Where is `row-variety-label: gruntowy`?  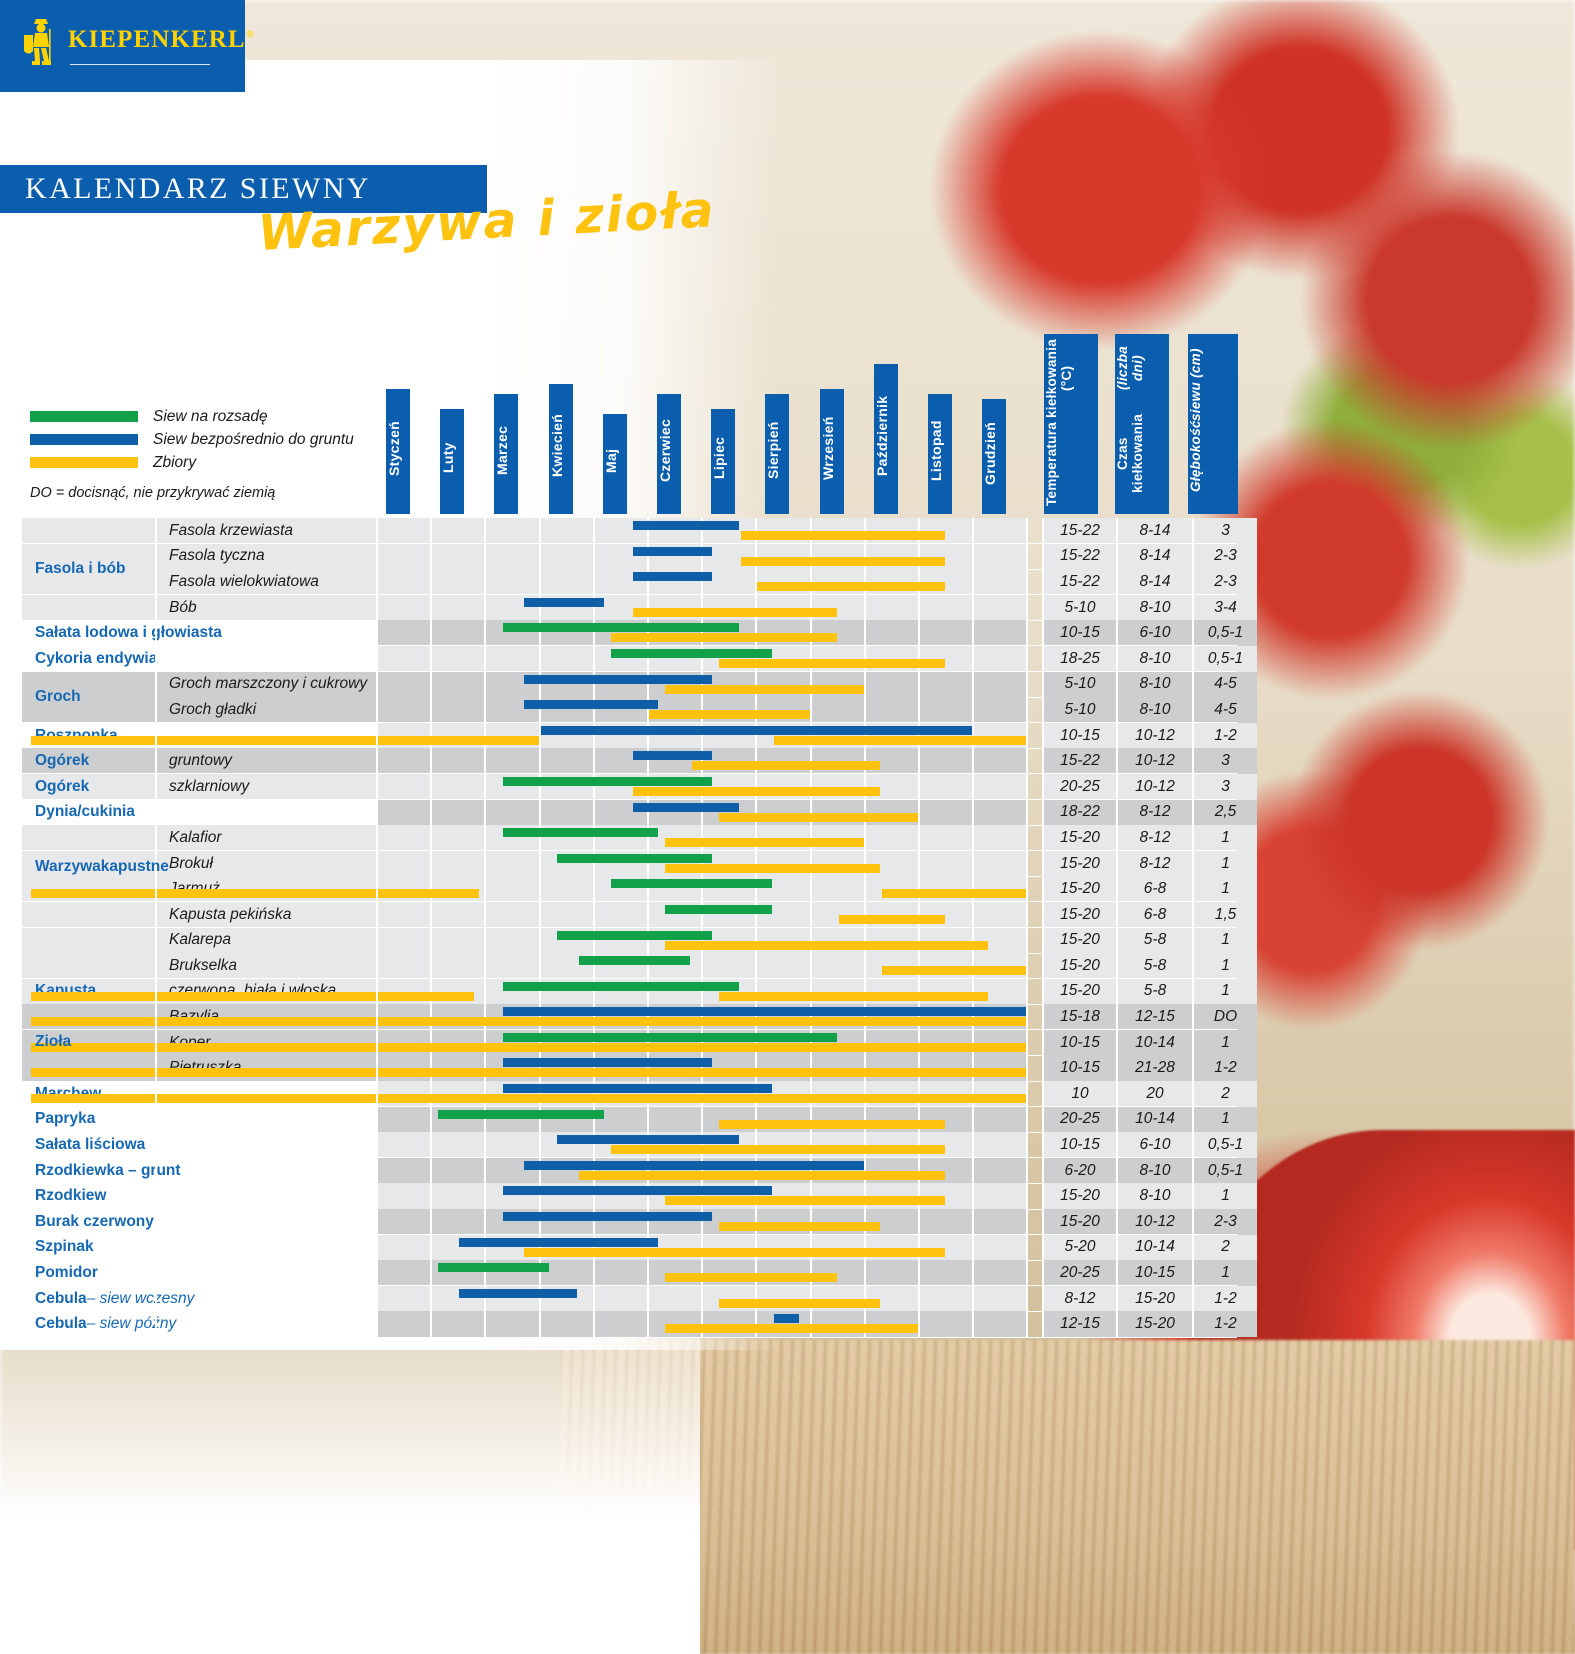 row-variety-label: gruntowy is located at coordinates (267, 761).